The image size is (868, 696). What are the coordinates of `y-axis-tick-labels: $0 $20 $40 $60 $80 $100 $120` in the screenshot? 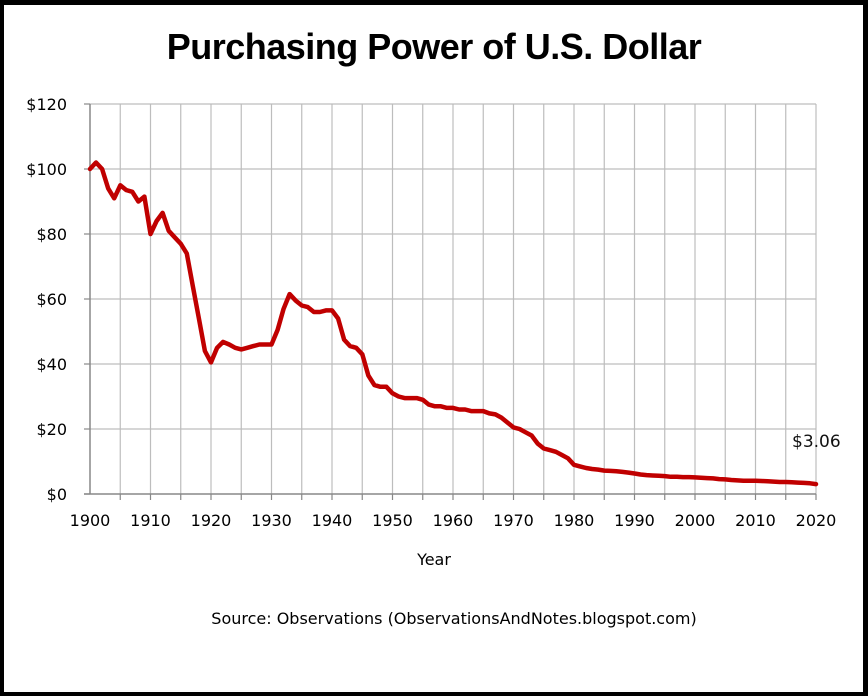 It's located at (46, 299).